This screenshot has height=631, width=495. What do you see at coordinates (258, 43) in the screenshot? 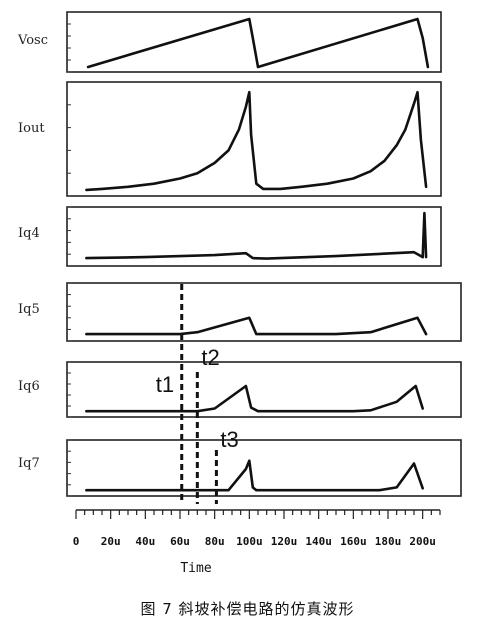
I see `series-vosc` at bounding box center [258, 43].